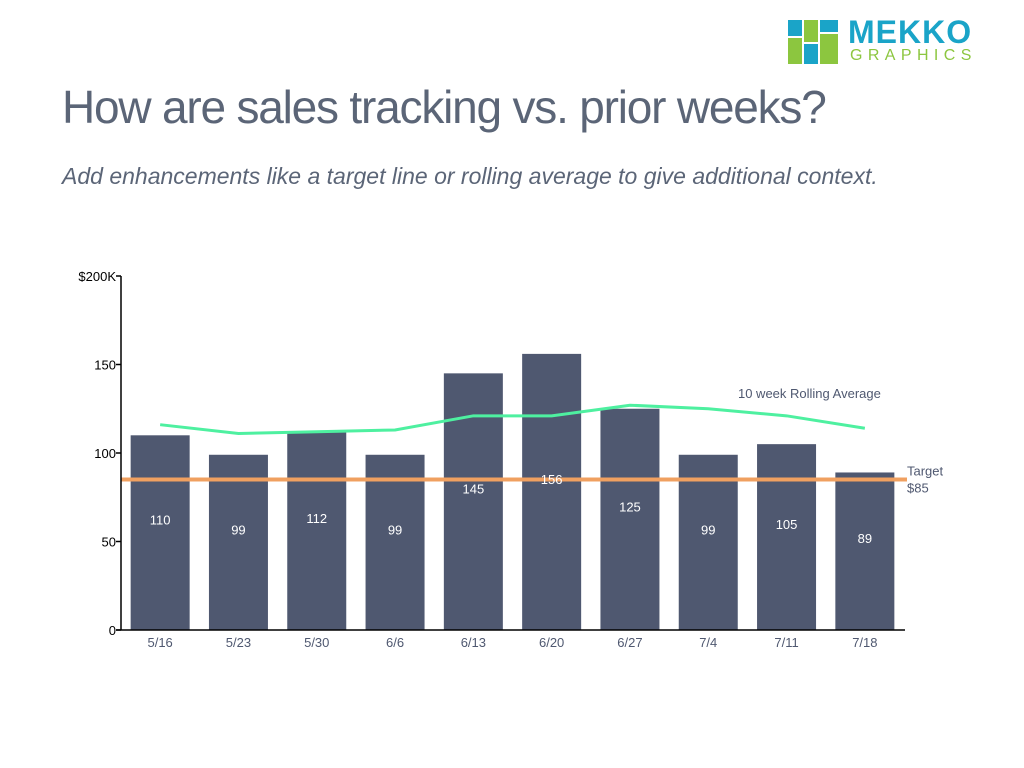 The height and width of the screenshot is (768, 1024). I want to click on y-tick-label: 50, so click(109, 542).